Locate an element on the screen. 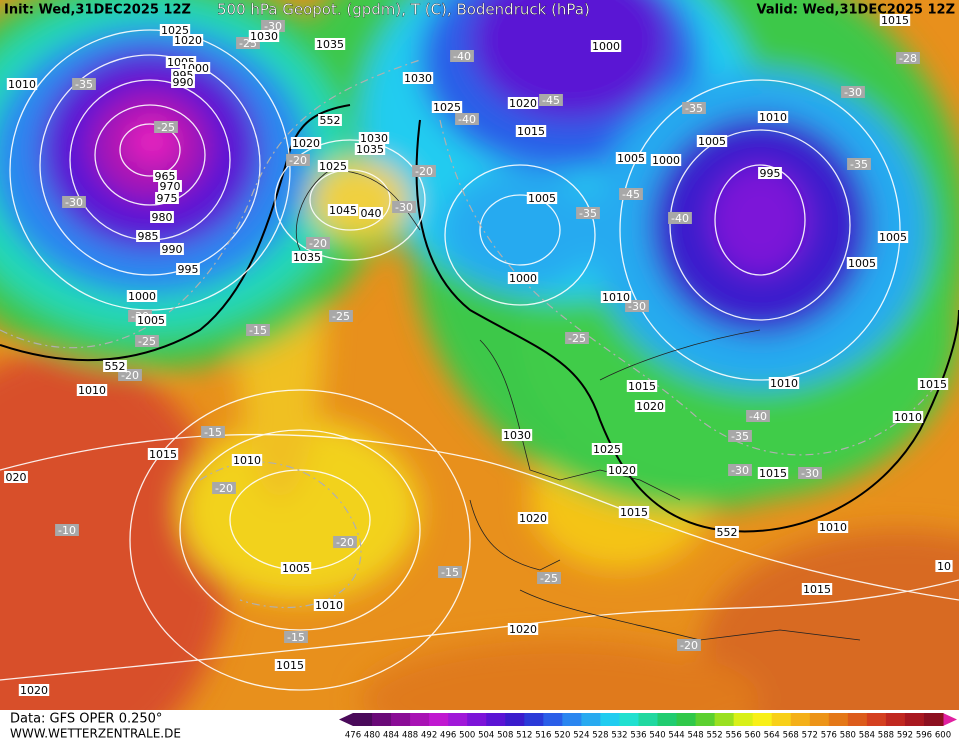 This screenshot has height=741, width=959. colorbar-label: 552 is located at coordinates (714, 736).